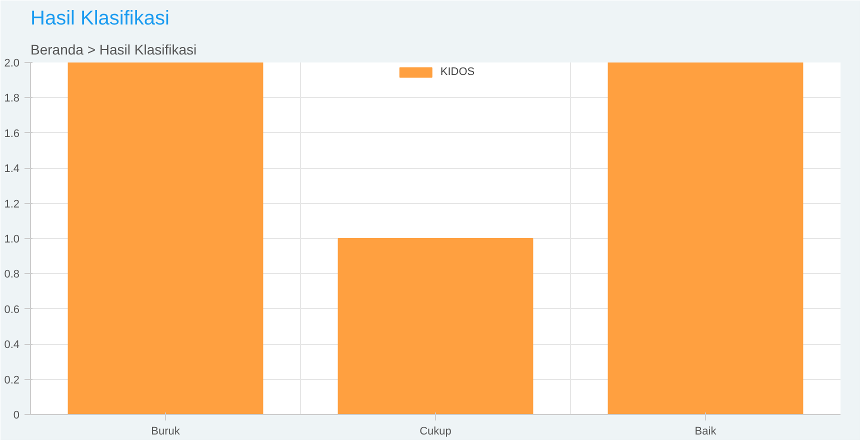 The width and height of the screenshot is (865, 448). What do you see at coordinates (12, 204) in the screenshot?
I see `y-tick-label: 1.2` at bounding box center [12, 204].